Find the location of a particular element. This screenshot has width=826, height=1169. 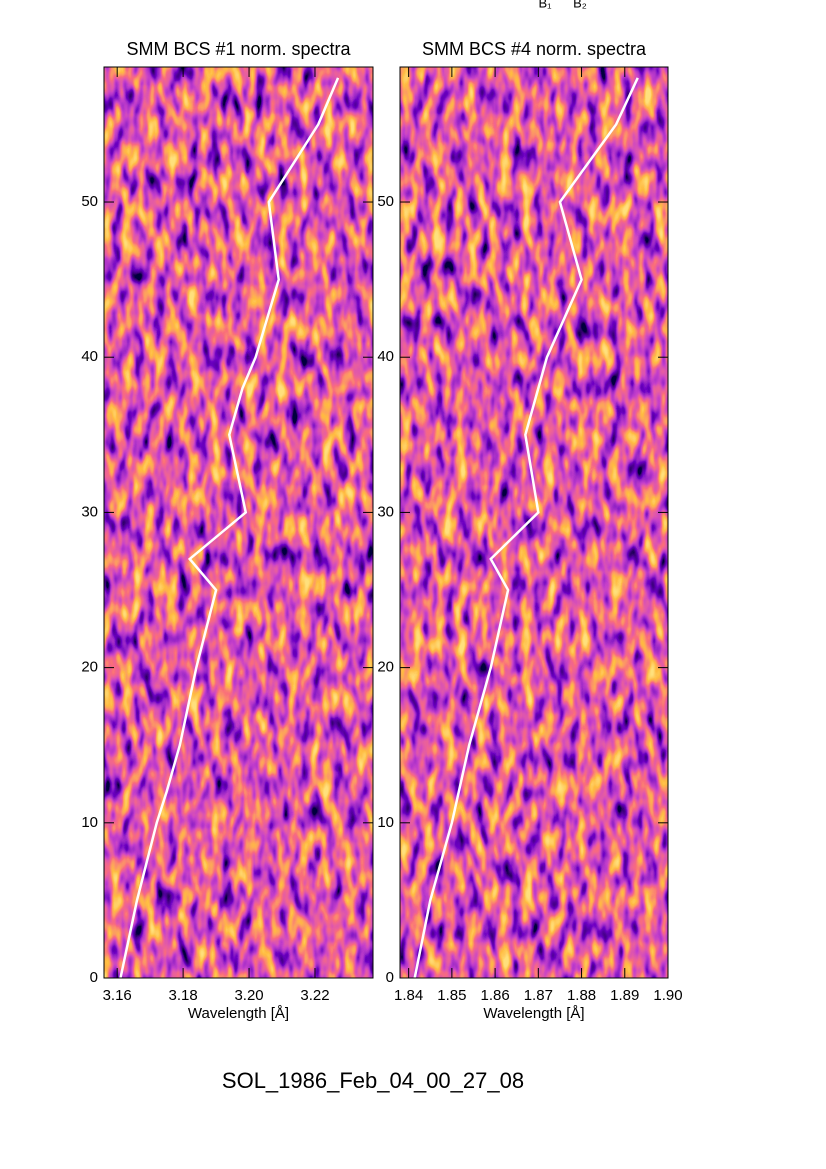

x-tick-label: 3.16 is located at coordinates (117, 995).